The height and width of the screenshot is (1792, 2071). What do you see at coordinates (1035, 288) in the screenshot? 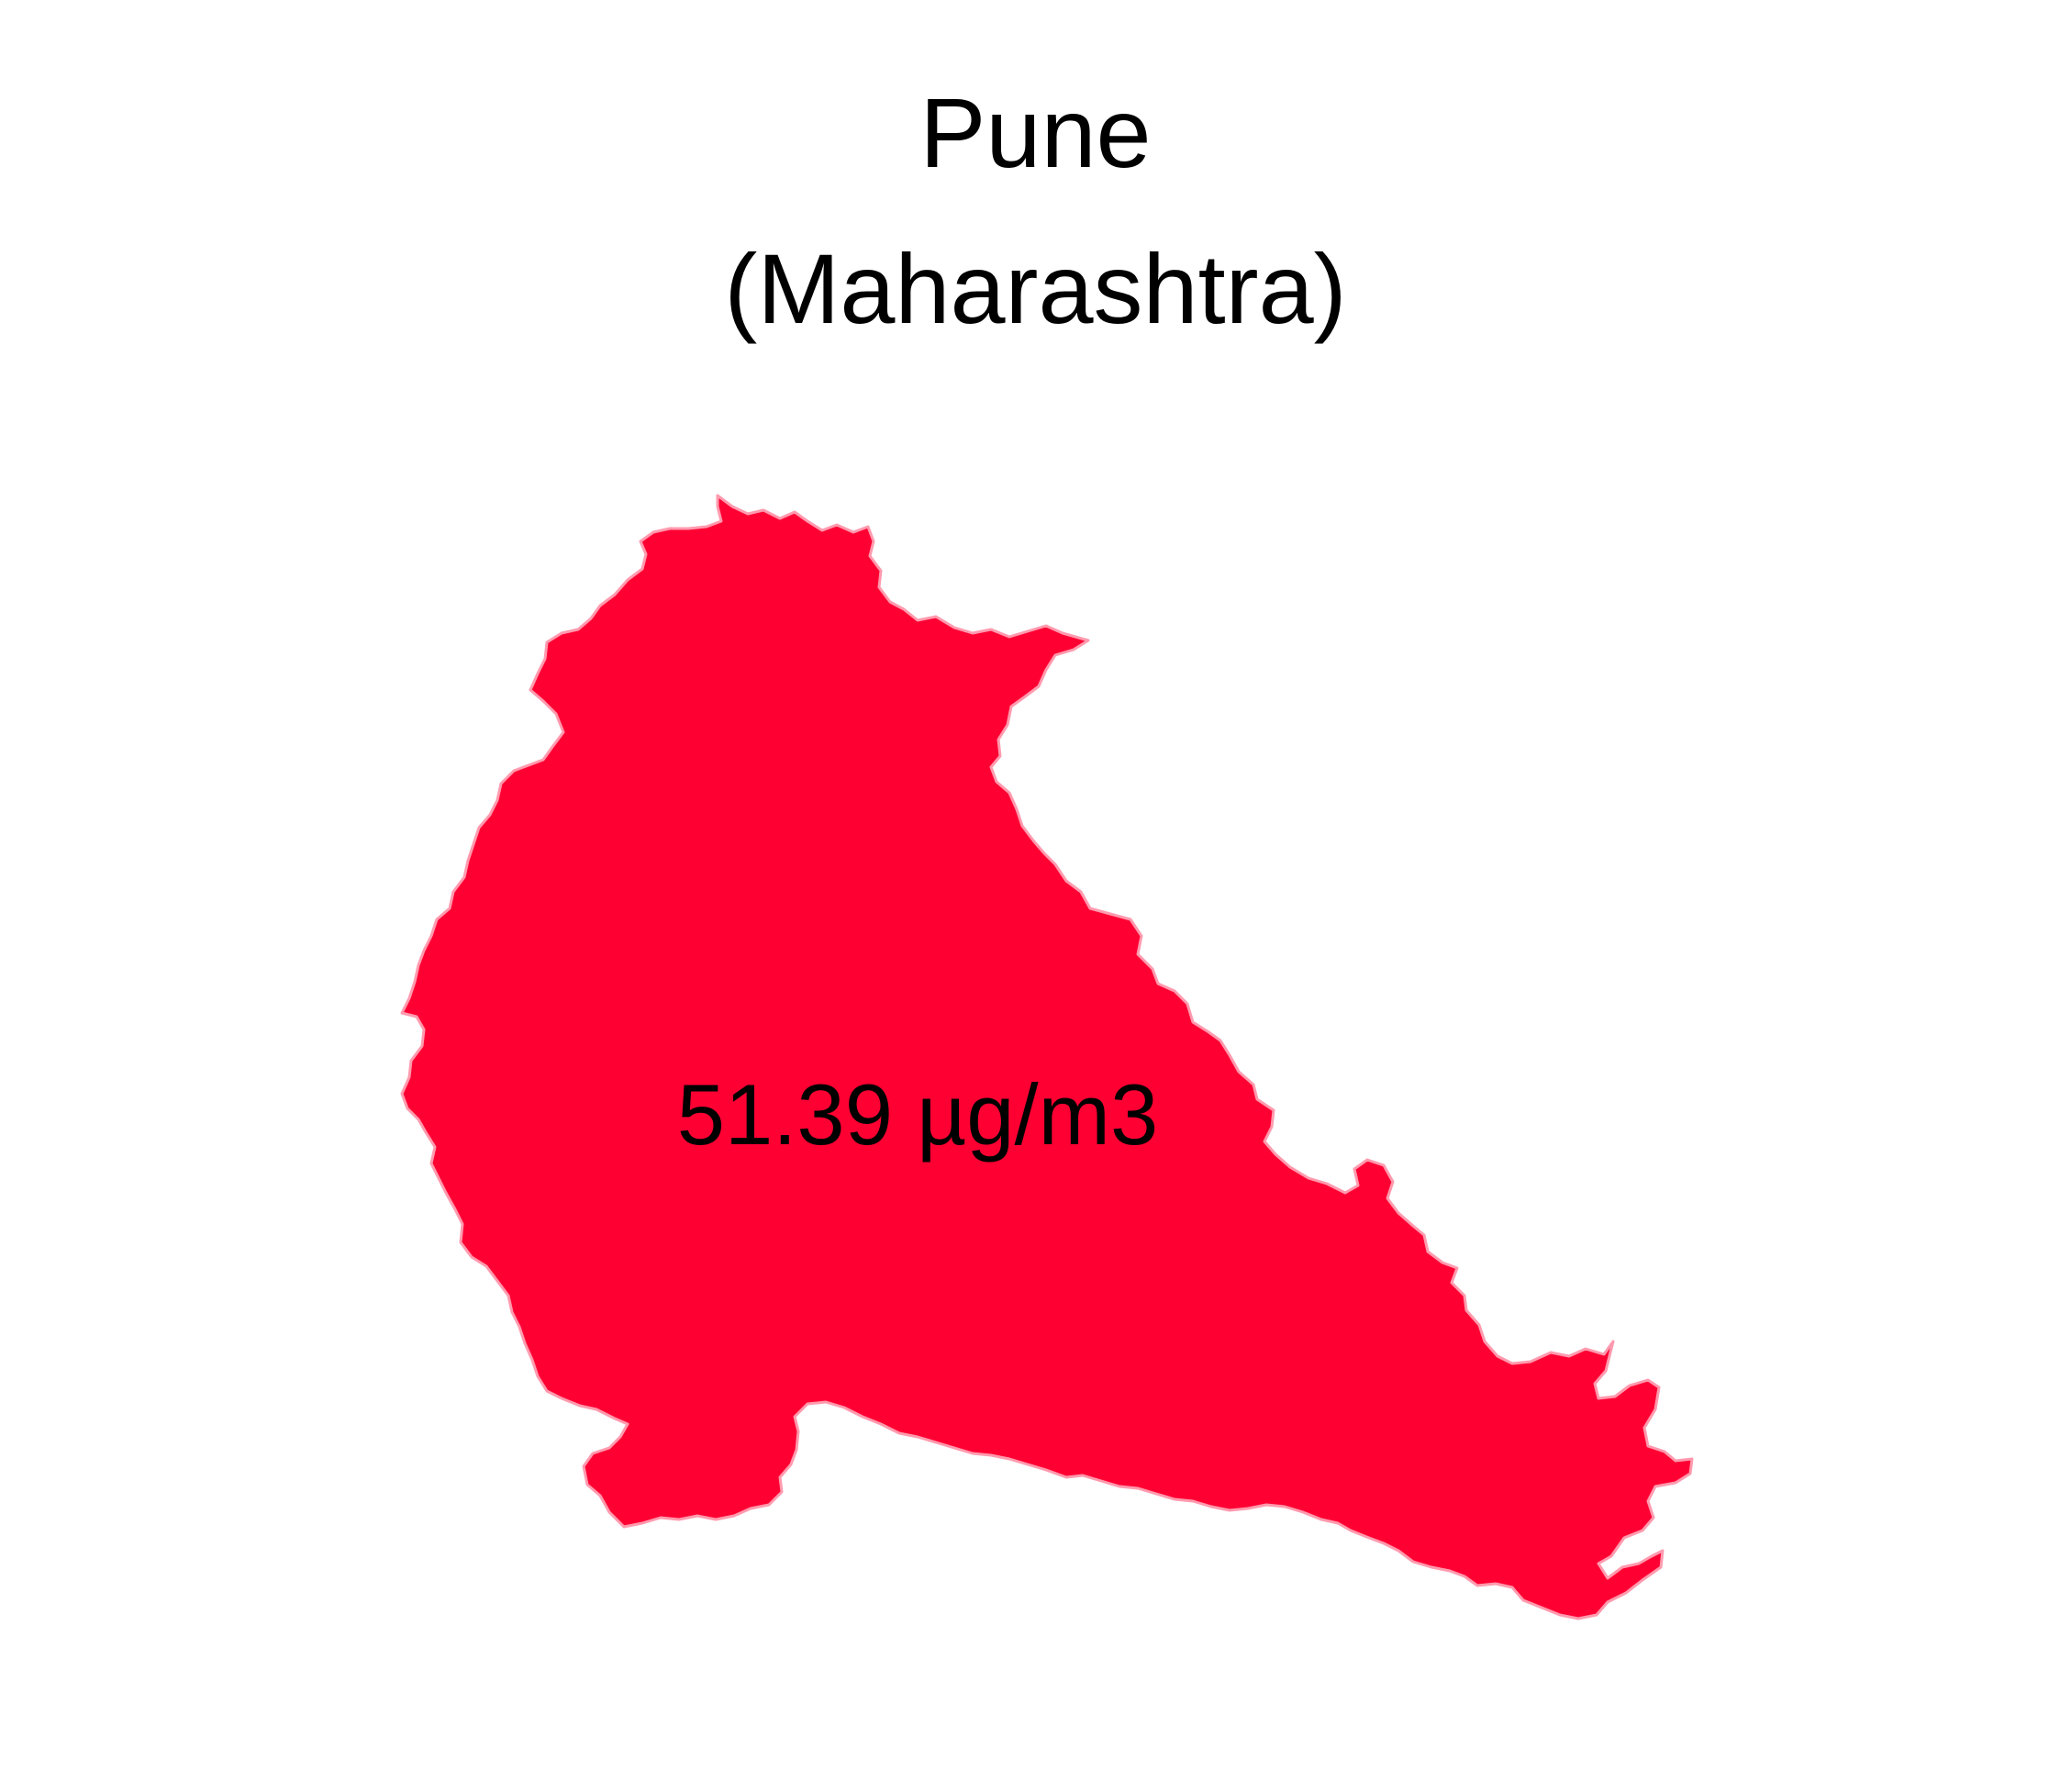
I see `state-subtitle: (Maharashtra)` at bounding box center [1035, 288].